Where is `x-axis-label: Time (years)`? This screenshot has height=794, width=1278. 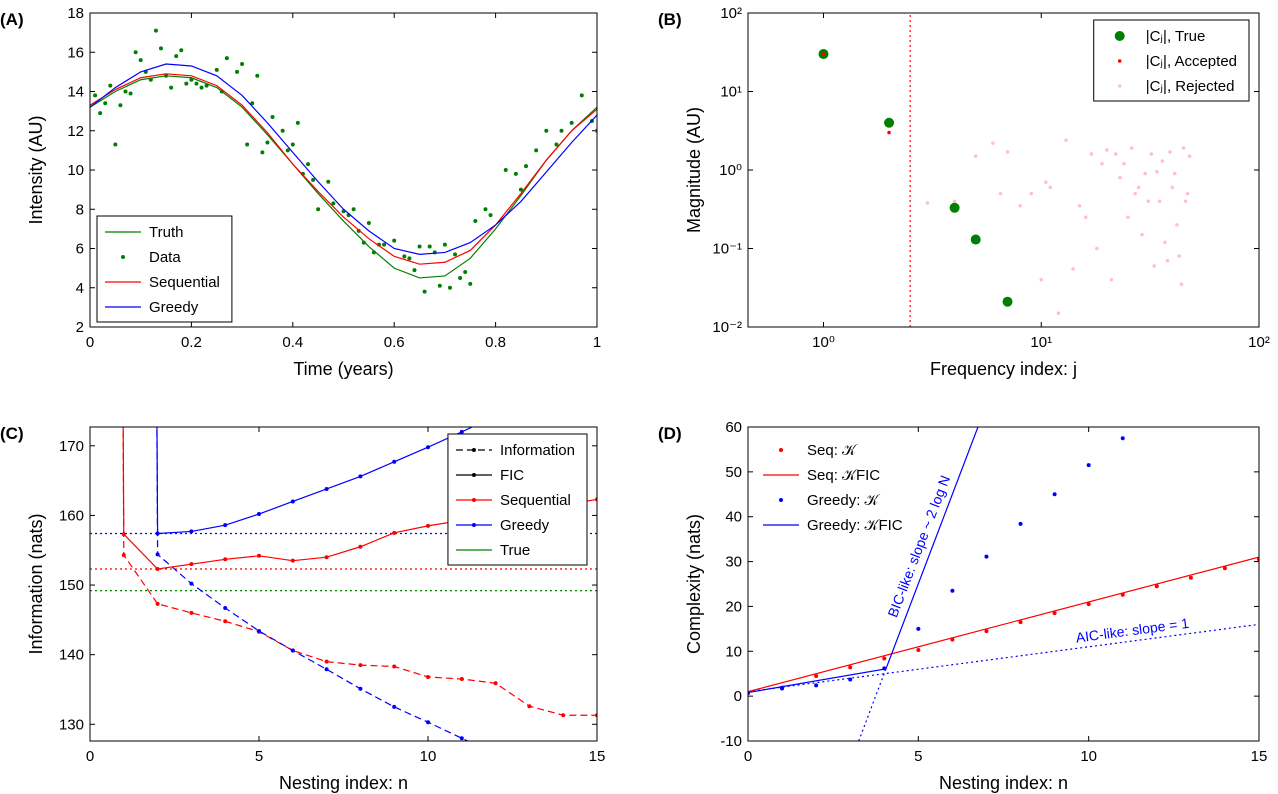 x-axis-label: Time (years) is located at coordinates (343, 369).